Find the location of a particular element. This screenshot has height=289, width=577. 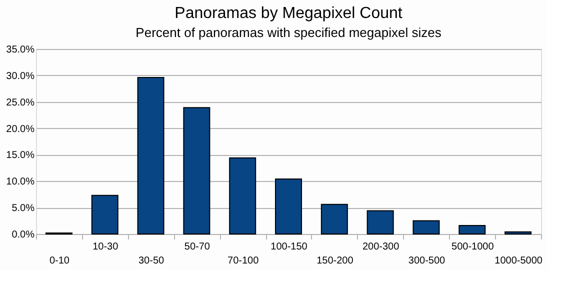

y-tick-label: 15.0% is located at coordinates (20, 156).